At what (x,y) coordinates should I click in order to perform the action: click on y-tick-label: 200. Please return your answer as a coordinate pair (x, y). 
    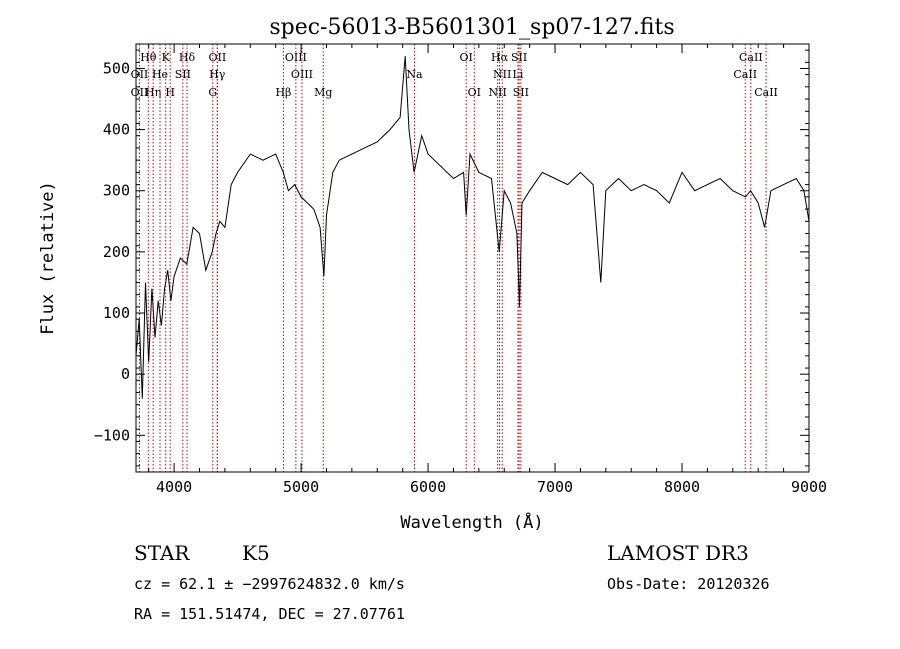
    Looking at the image, I should click on (116, 252).